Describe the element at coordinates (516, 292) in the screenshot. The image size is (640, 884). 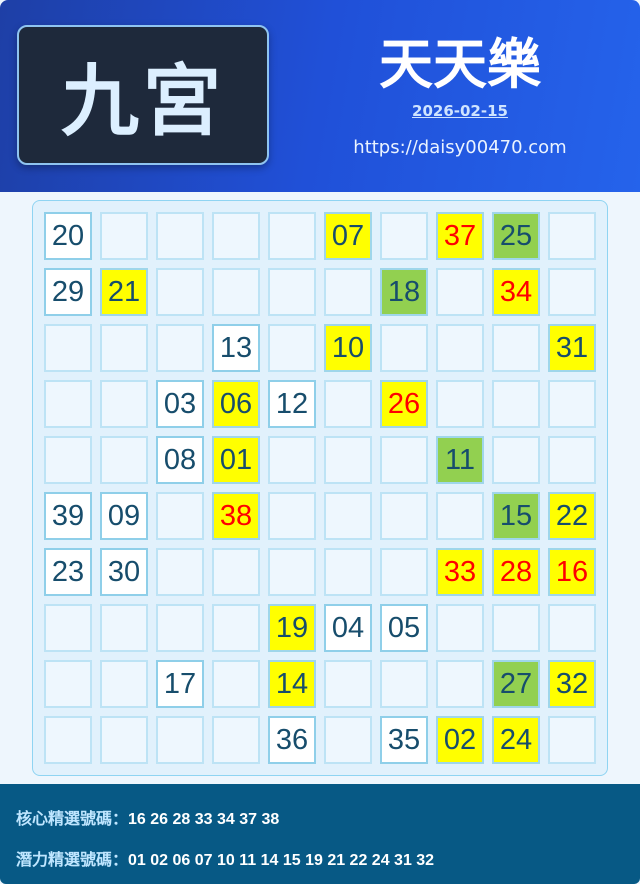
I see `grid-cell-number: 34` at that location.